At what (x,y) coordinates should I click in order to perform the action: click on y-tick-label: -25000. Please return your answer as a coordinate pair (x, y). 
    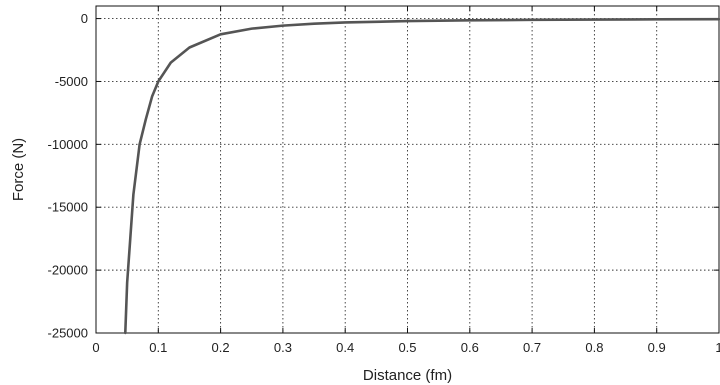
    Looking at the image, I should click on (68, 333).